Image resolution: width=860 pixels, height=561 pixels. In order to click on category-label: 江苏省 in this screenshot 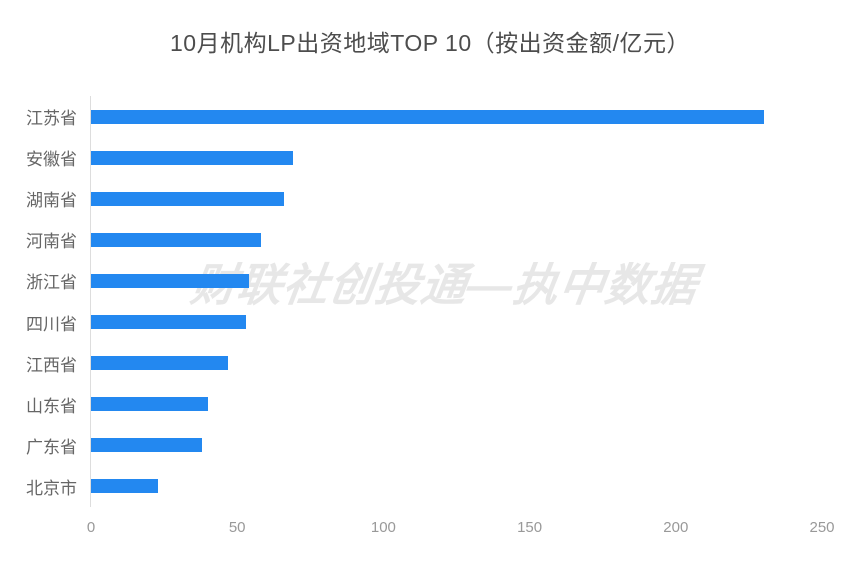, I will do `click(51, 119)`.